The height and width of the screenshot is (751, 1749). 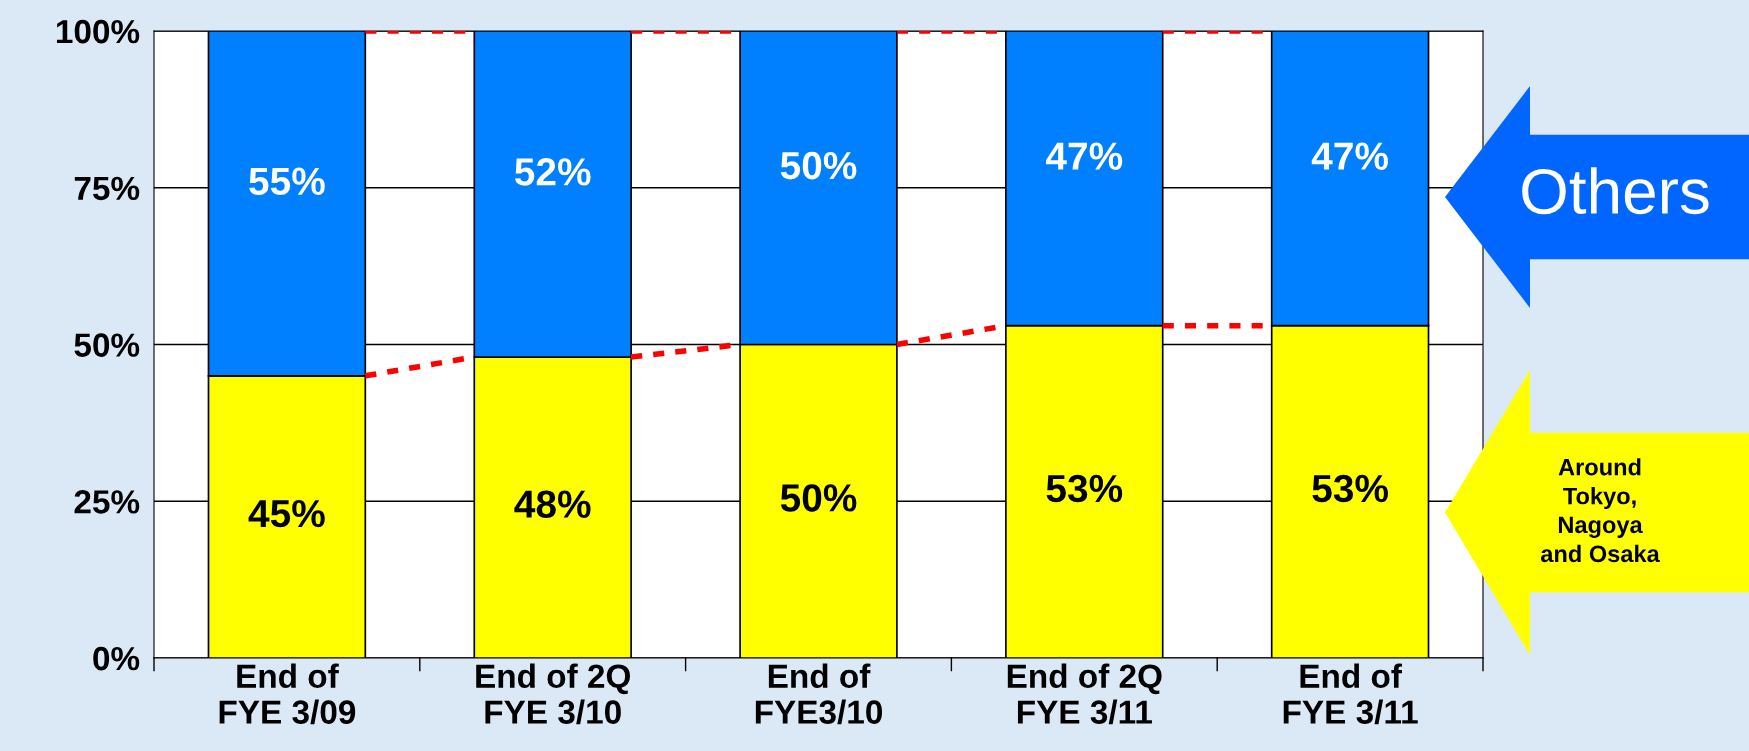 What do you see at coordinates (98, 31) in the screenshot?
I see `y-tick-label: 100%` at bounding box center [98, 31].